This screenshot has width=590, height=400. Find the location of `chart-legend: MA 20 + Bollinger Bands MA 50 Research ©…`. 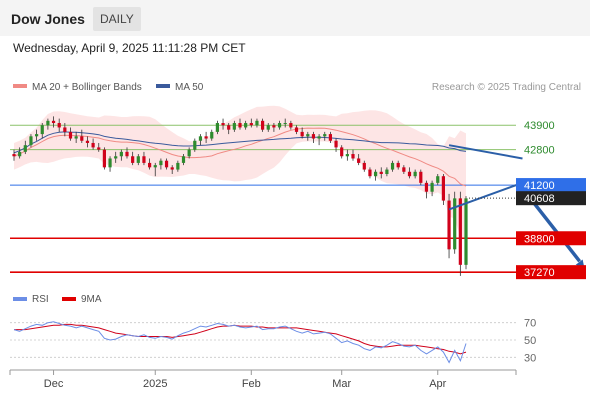

chart-legend: MA 20 + Bollinger Bands MA 50 Research ©… is located at coordinates (297, 87).